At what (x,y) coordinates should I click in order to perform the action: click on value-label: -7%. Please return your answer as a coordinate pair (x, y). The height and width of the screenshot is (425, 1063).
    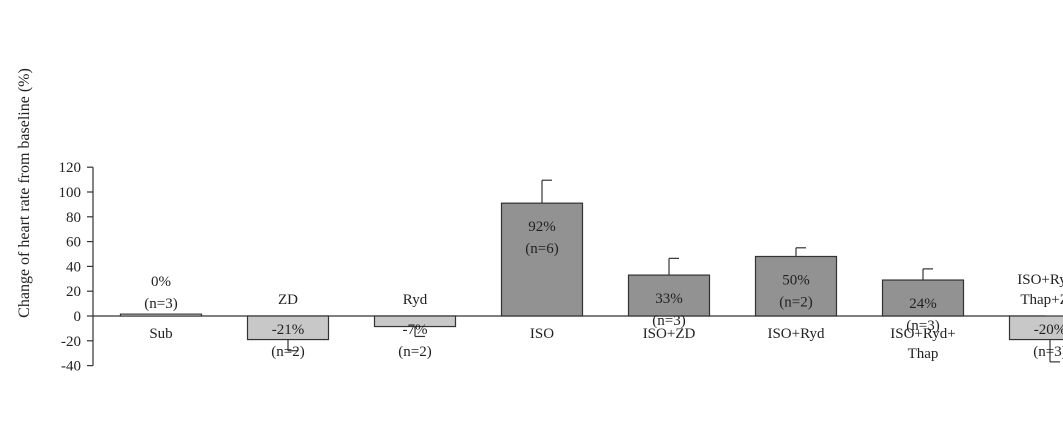
    Looking at the image, I should click on (415, 330).